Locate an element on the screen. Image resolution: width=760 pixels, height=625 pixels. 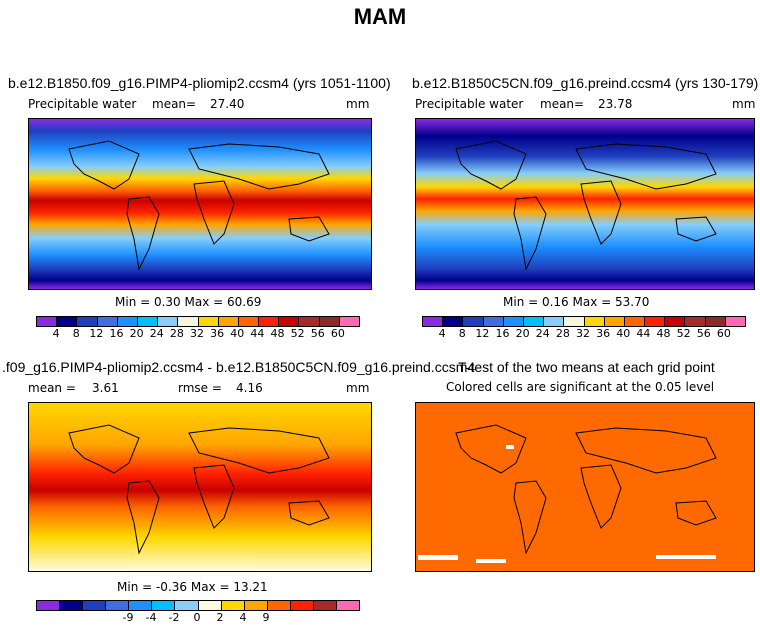
panel2-units: mm is located at coordinates (744, 104).